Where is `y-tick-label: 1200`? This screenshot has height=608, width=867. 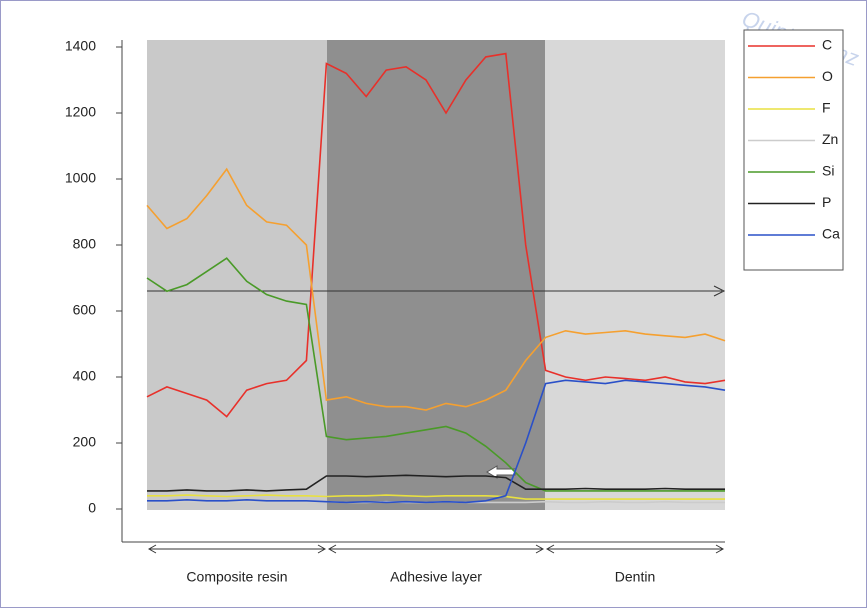
y-tick-label: 1200 is located at coordinates (80, 112).